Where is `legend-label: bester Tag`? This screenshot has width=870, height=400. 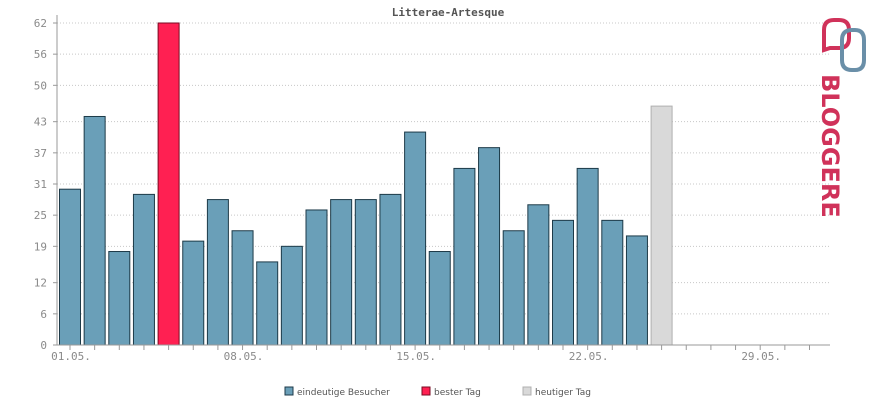 legend-label: bester Tag is located at coordinates (457, 393).